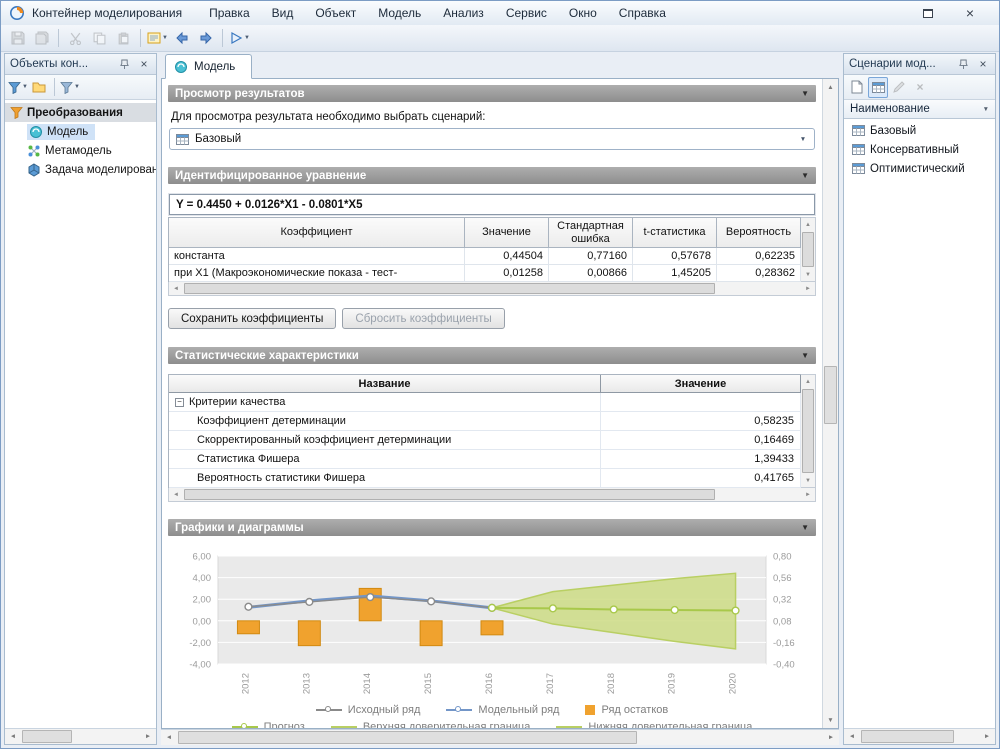  I want to click on close-button: ×, so click(970, 13).